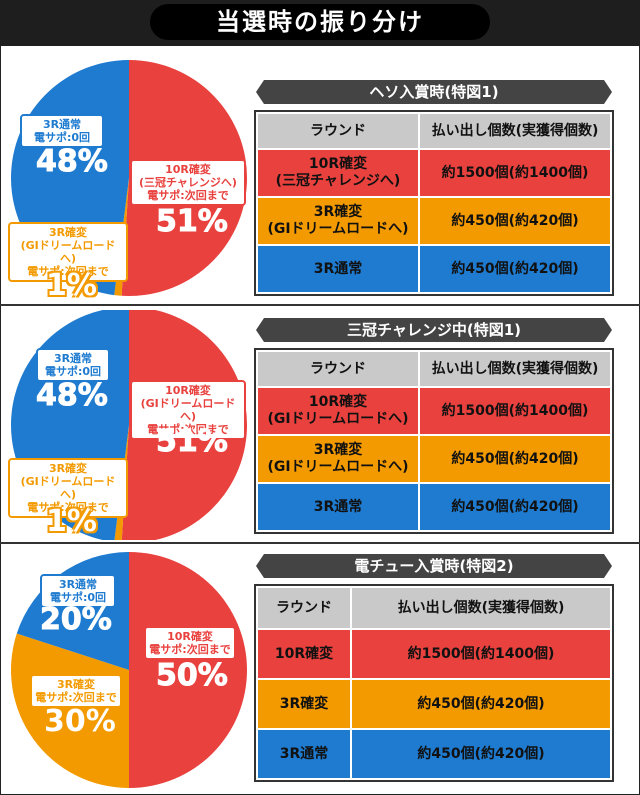 The image size is (640, 795). I want to click on table-cell-round: 10R確変 (GIドリームロードへ), so click(338, 411).